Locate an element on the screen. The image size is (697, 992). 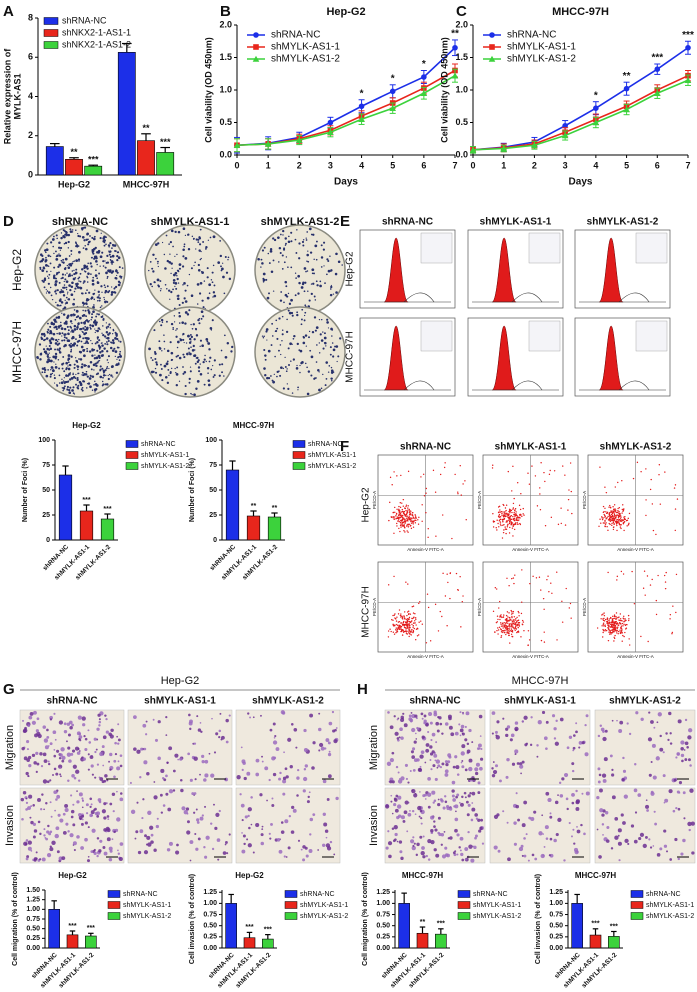
legend-swatch is located at coordinates (464, 894).